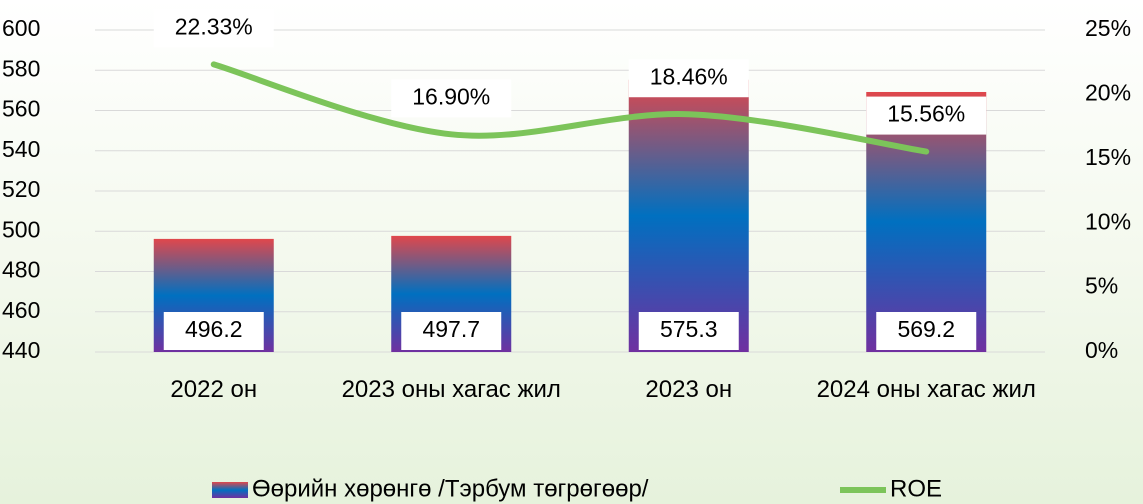 Image resolution: width=1143 pixels, height=504 pixels. I want to click on data-label: 497.7, so click(451, 329).